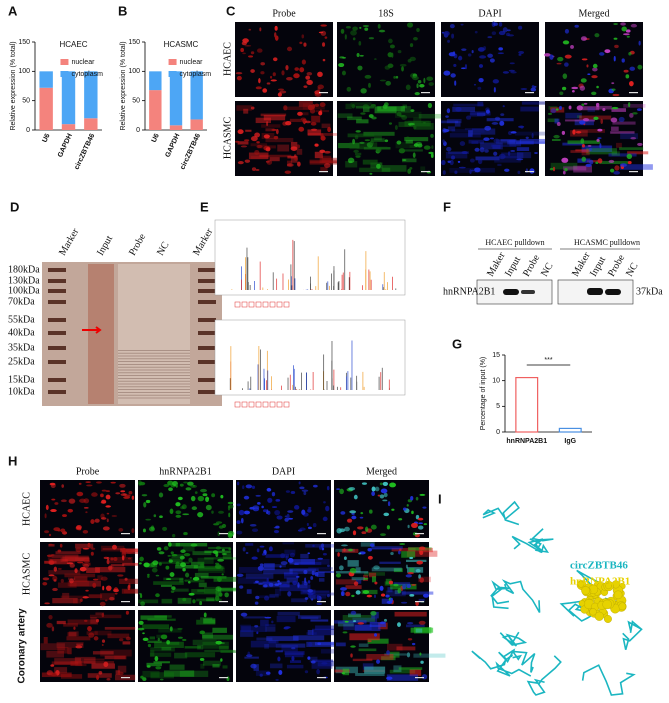  I want to click on blot-band, so click(595, 291).